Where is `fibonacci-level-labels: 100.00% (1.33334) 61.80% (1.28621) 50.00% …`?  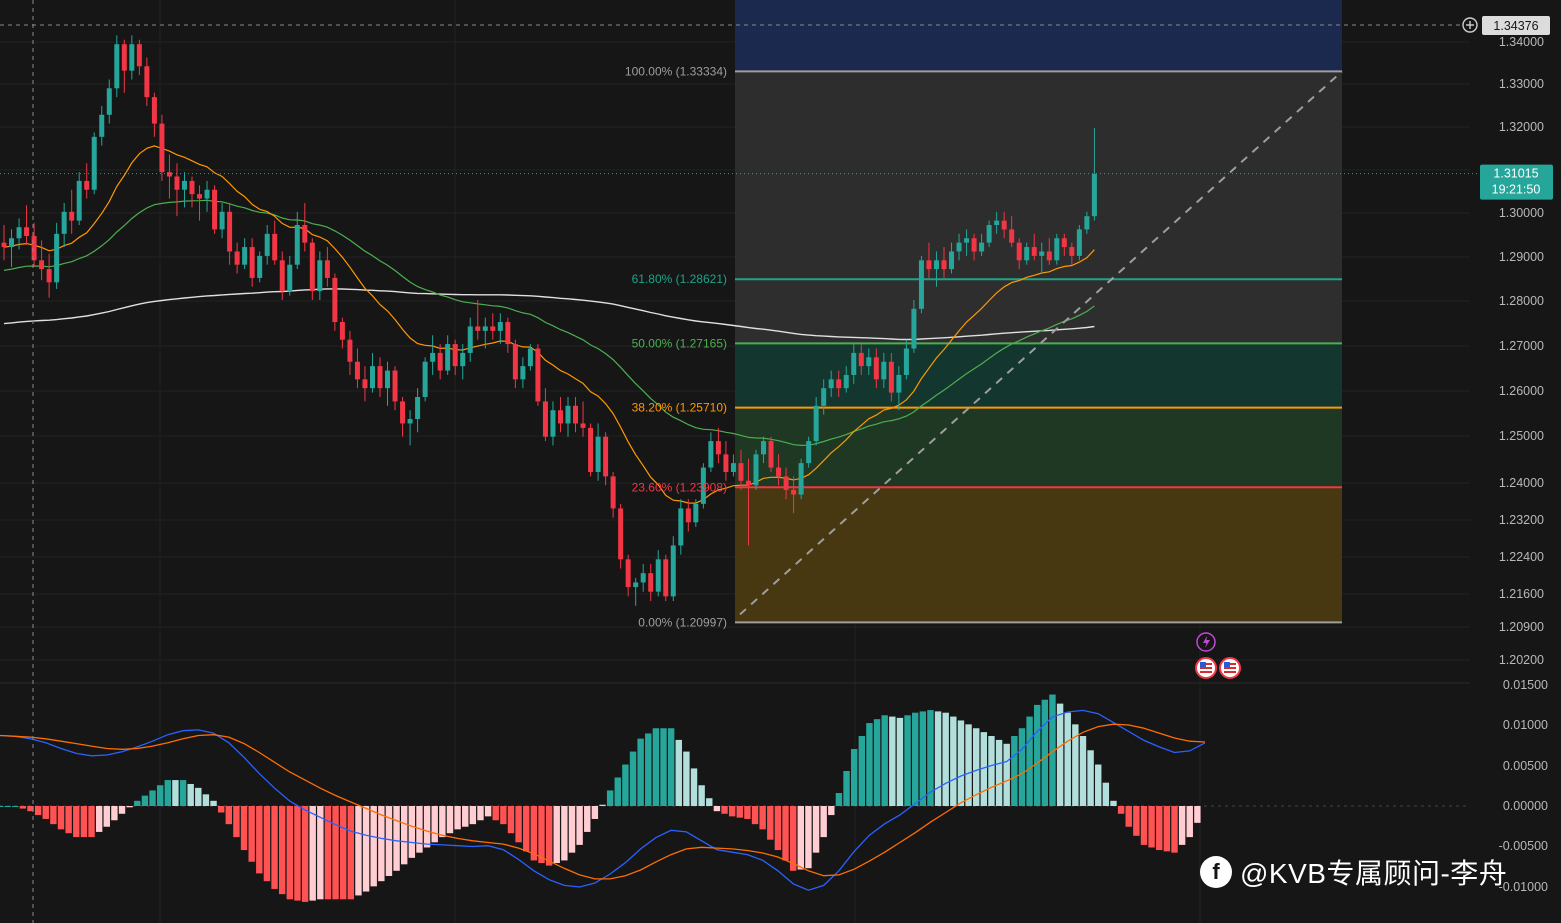
fibonacci-level-labels: 100.00% (1.33334) 61.80% (1.28621) 50.00% … is located at coordinates (676, 346).